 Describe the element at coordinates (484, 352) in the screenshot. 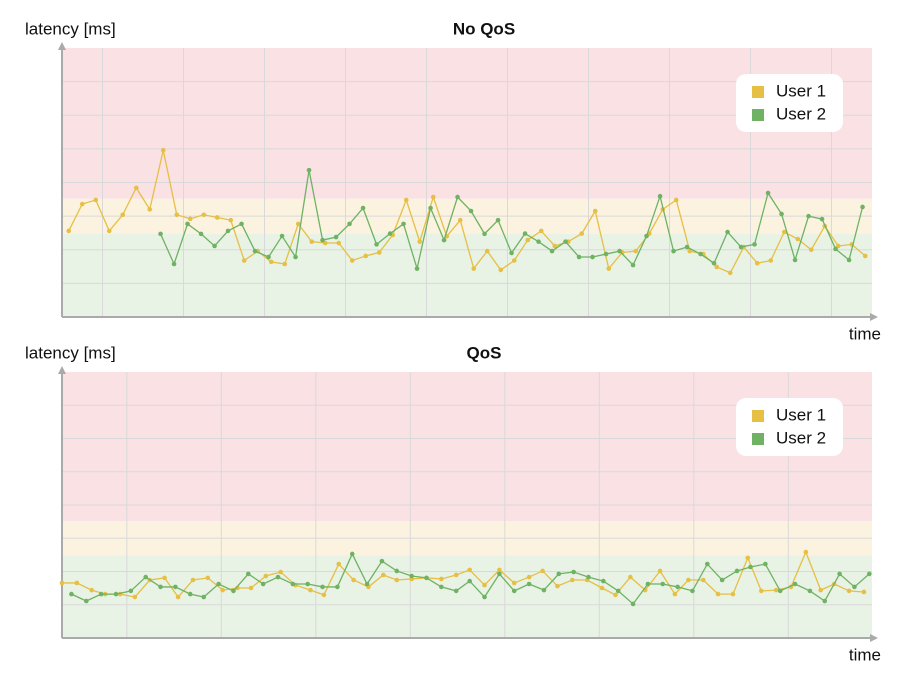

I see `chart-title: QoS` at that location.